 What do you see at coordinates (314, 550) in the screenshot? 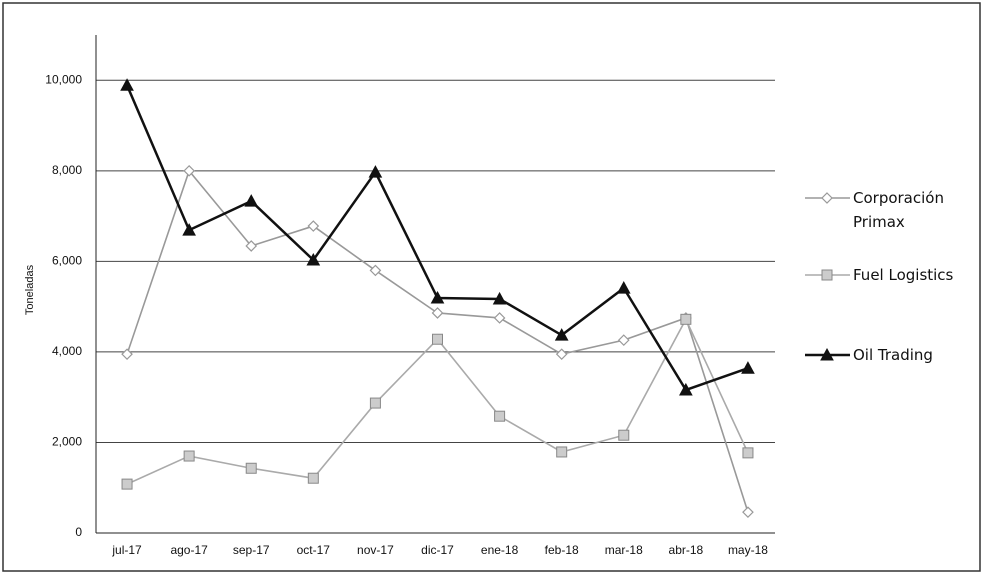
I see `x-tick-label: oct-17` at bounding box center [314, 550].